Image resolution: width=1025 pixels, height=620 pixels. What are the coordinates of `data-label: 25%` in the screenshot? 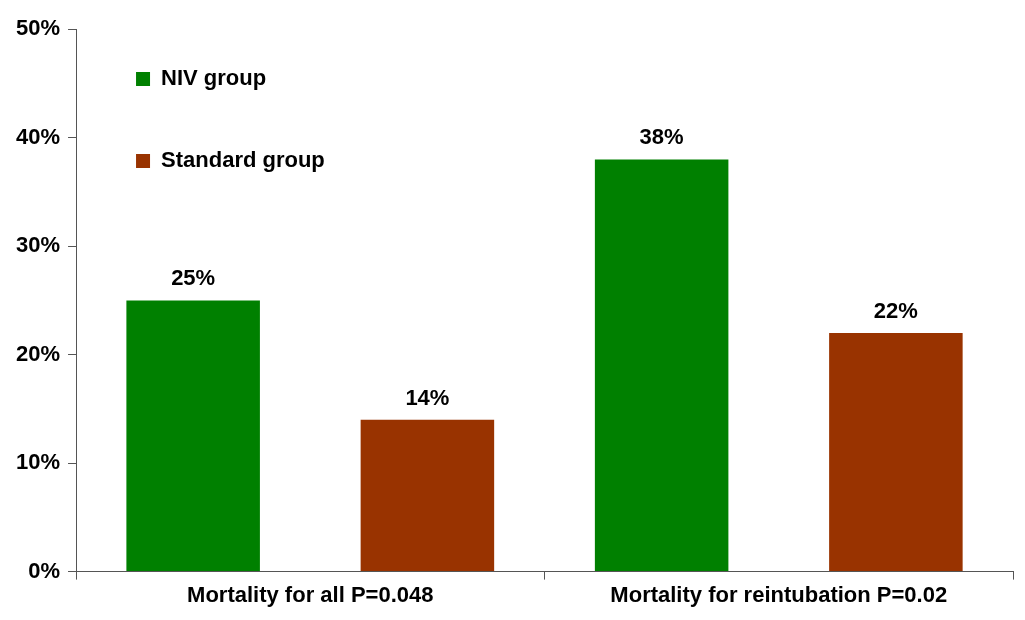 It's located at (193, 278).